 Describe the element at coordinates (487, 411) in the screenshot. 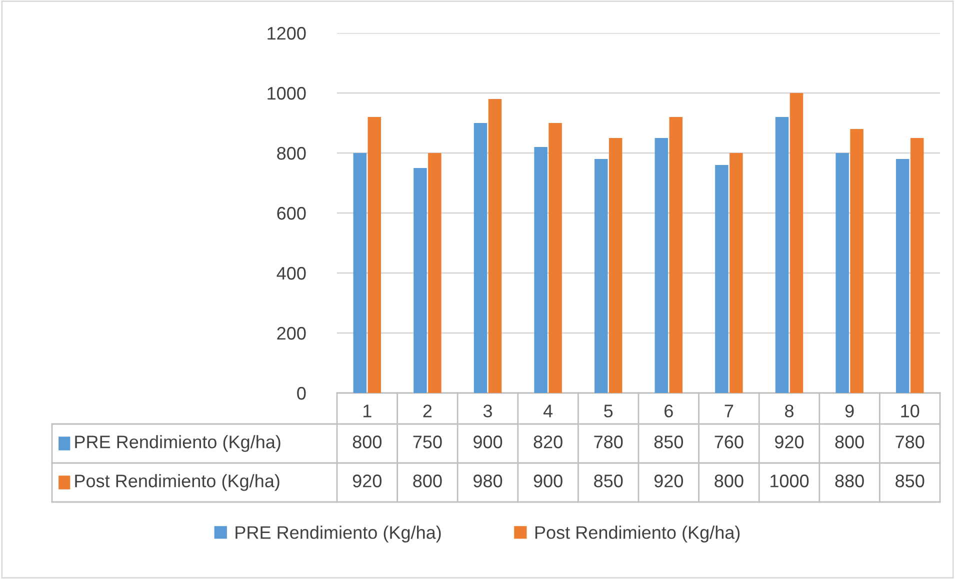

I see `x-tick-label: 3` at that location.